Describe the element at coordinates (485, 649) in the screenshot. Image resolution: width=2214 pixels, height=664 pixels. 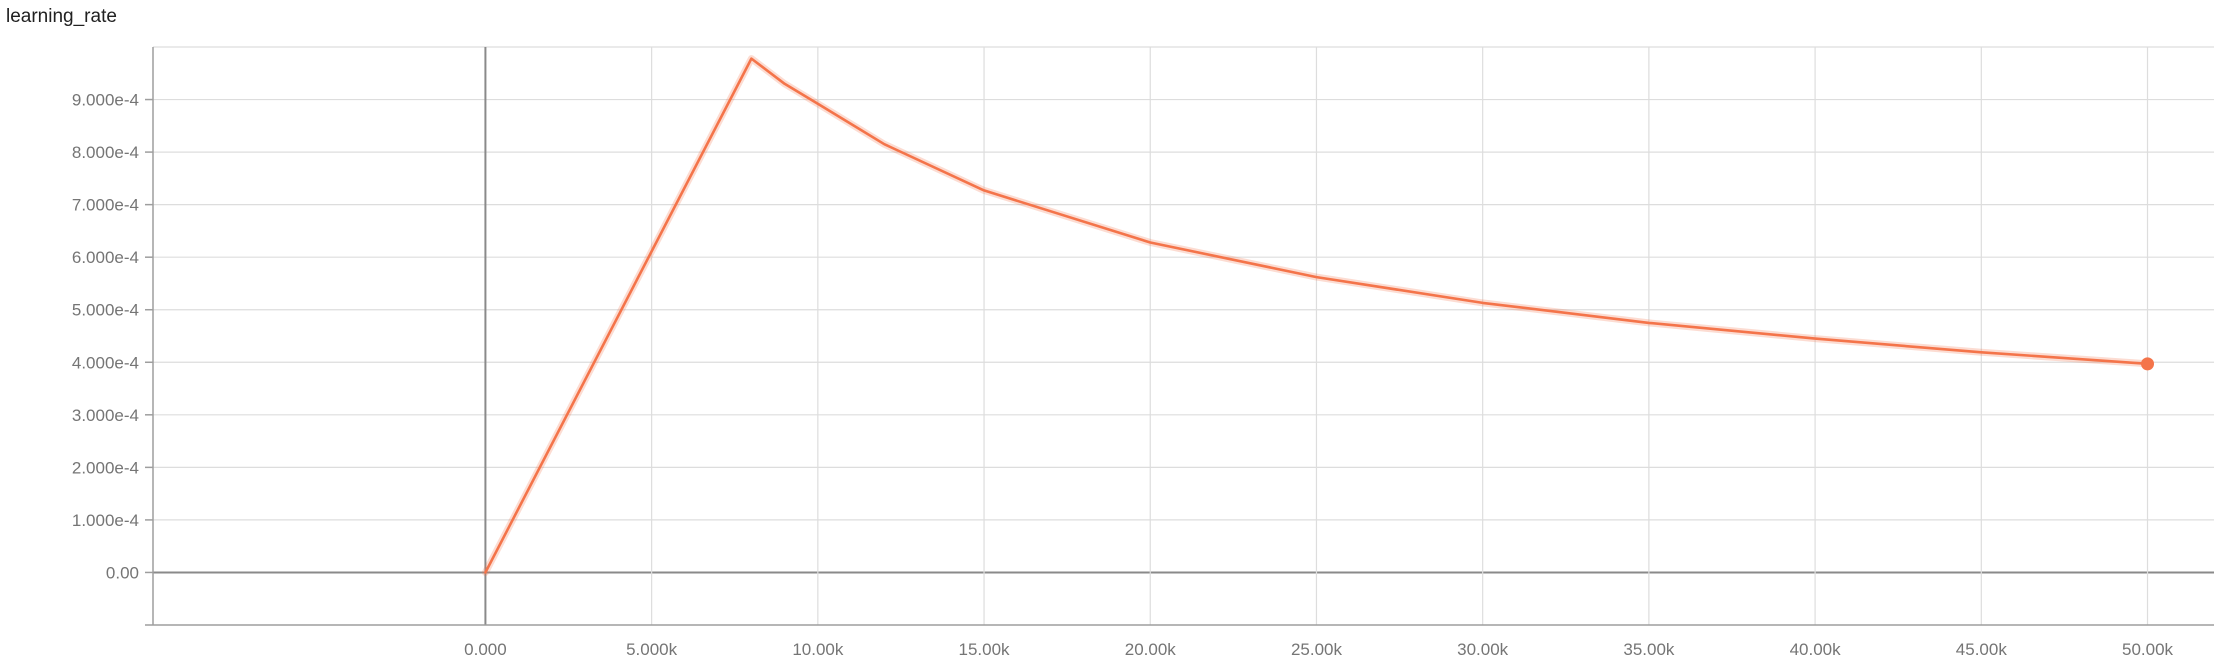
I see `x-tick-label: 0.000` at that location.